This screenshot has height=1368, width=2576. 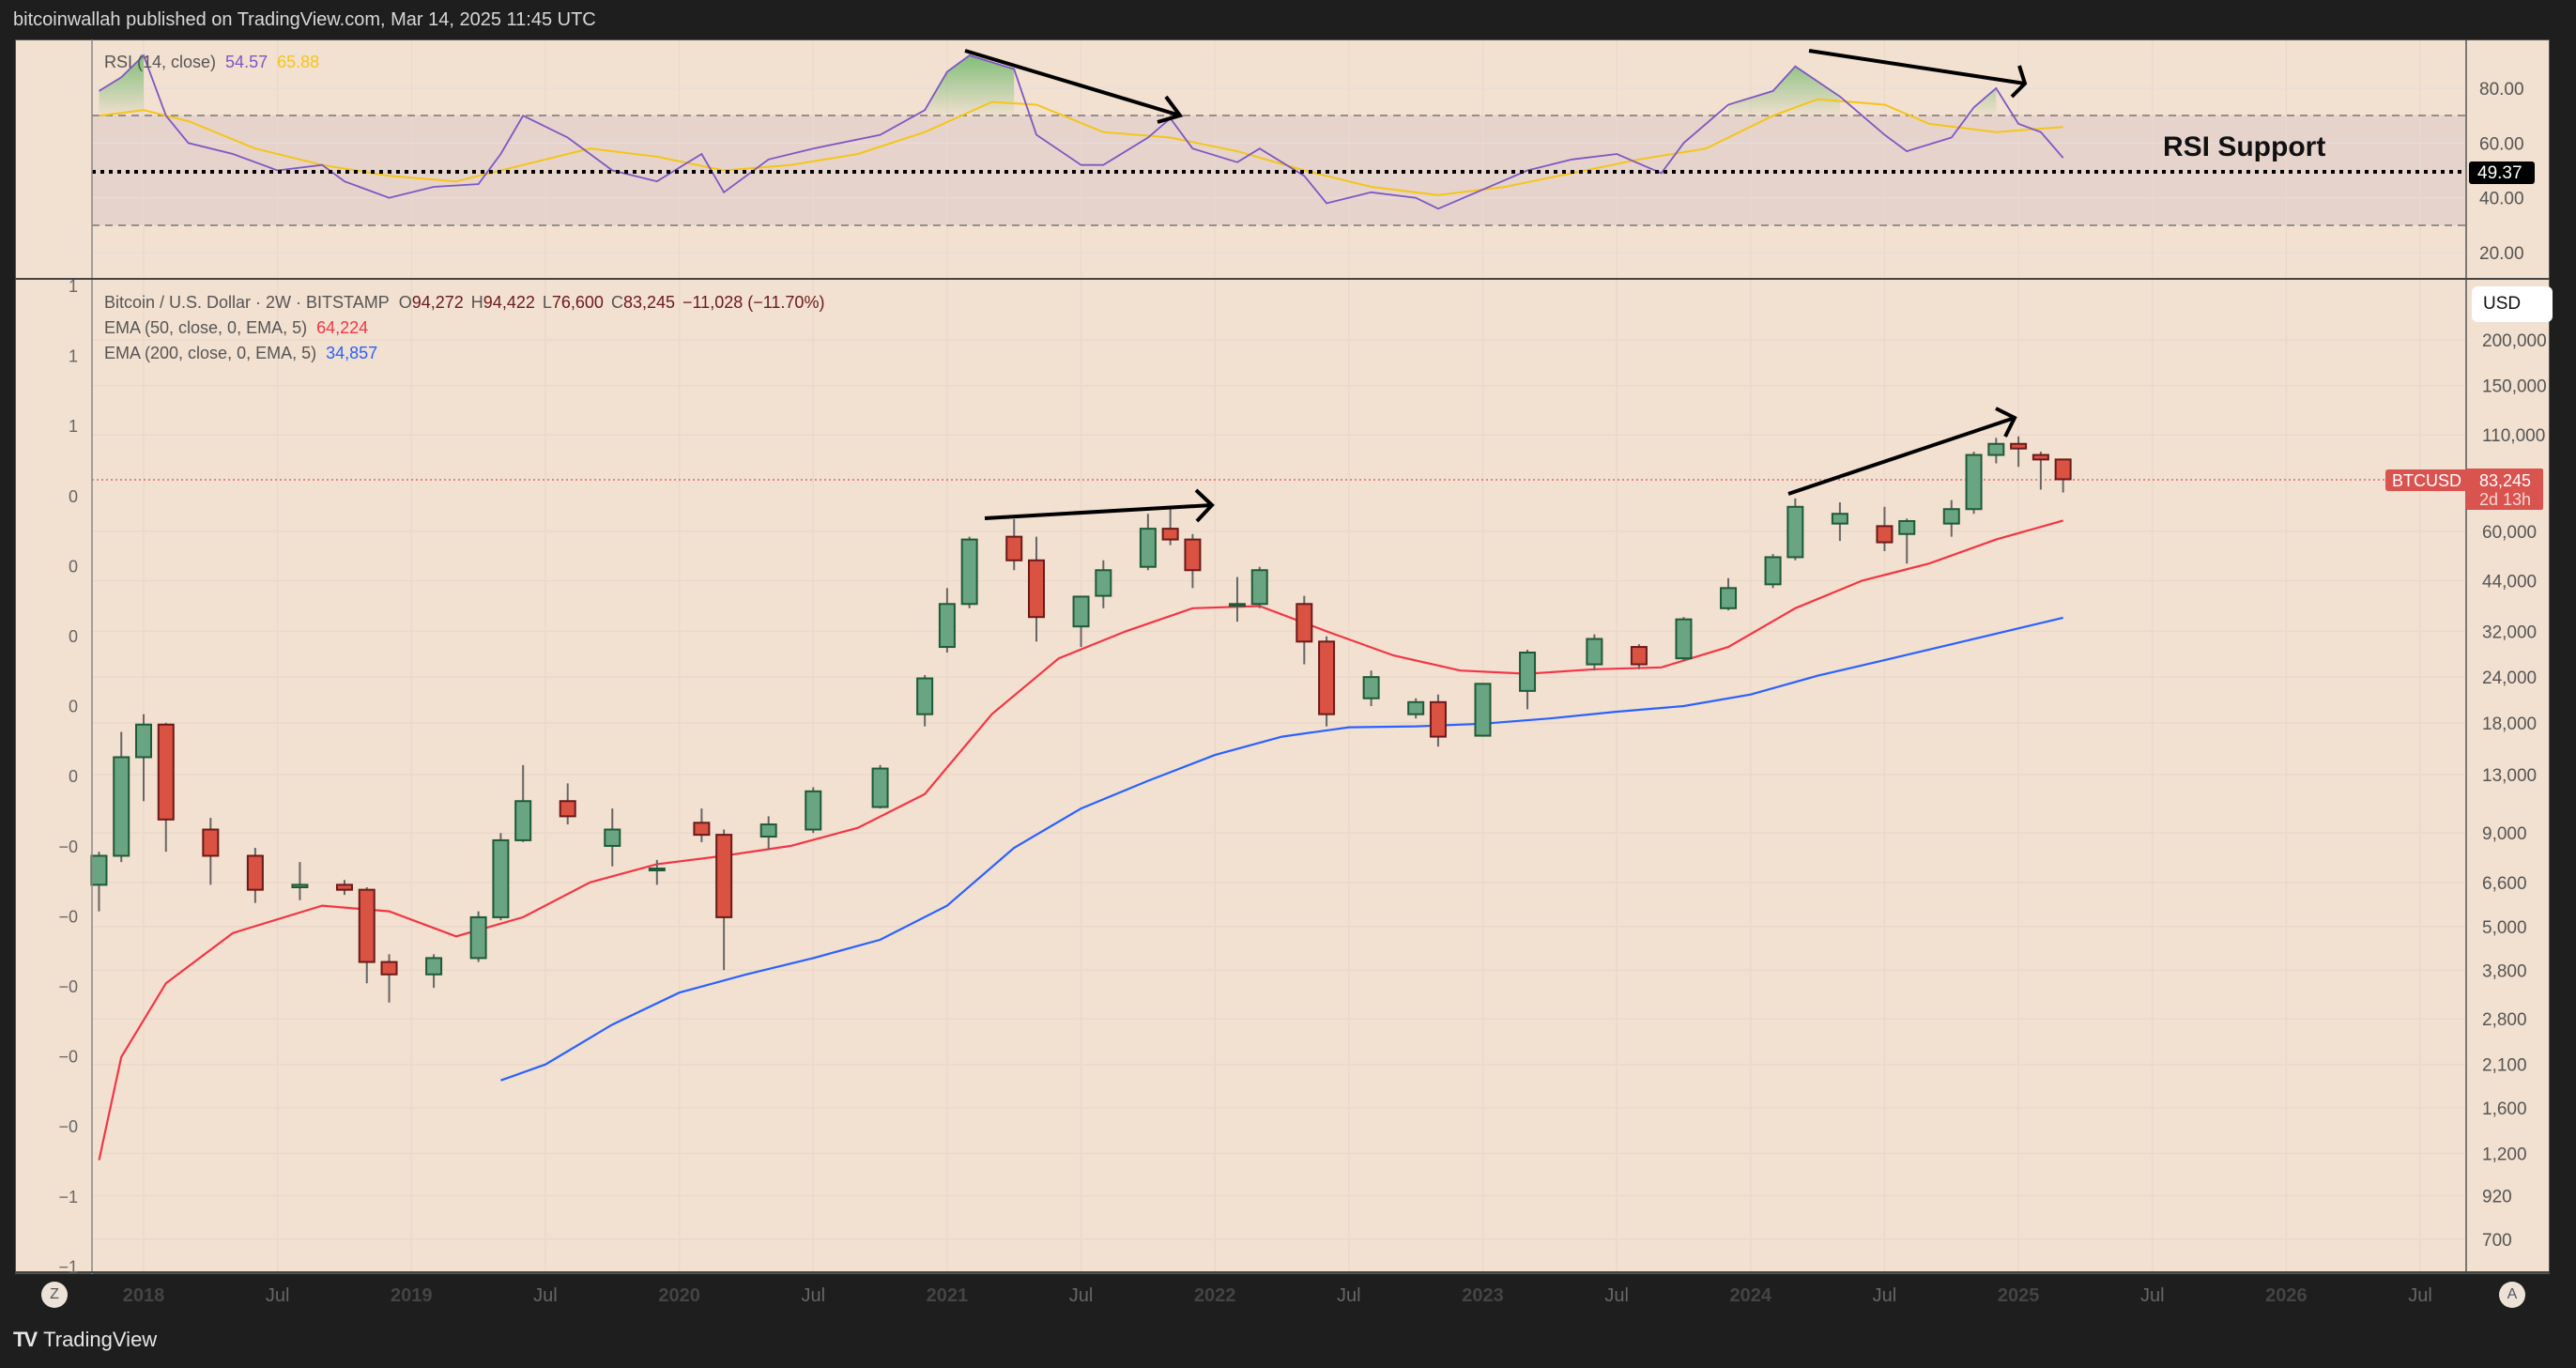 I want to click on price-axis-label: 1,600, so click(x=2505, y=1109).